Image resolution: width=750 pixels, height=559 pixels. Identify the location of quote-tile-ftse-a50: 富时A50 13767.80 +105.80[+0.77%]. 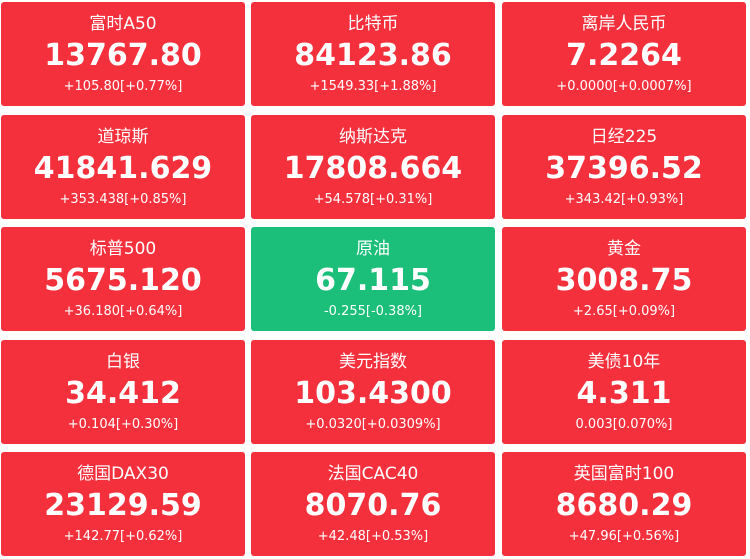
(123, 54).